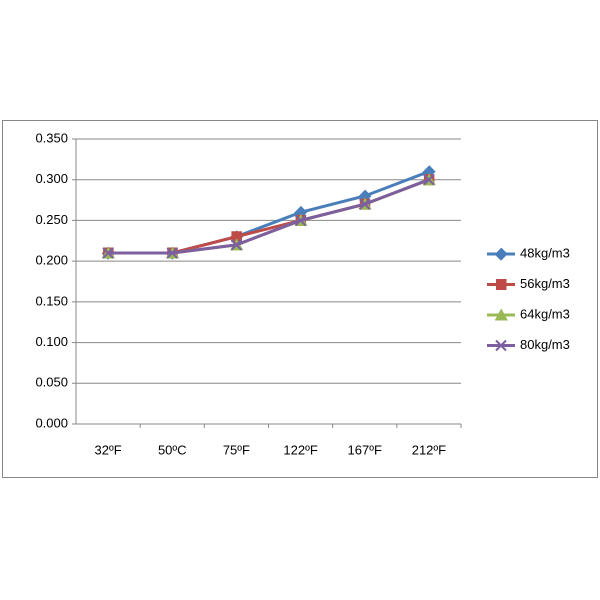 The width and height of the screenshot is (600, 600). What do you see at coordinates (300, 449) in the screenshot?
I see `x-tick-label: 122ºF` at bounding box center [300, 449].